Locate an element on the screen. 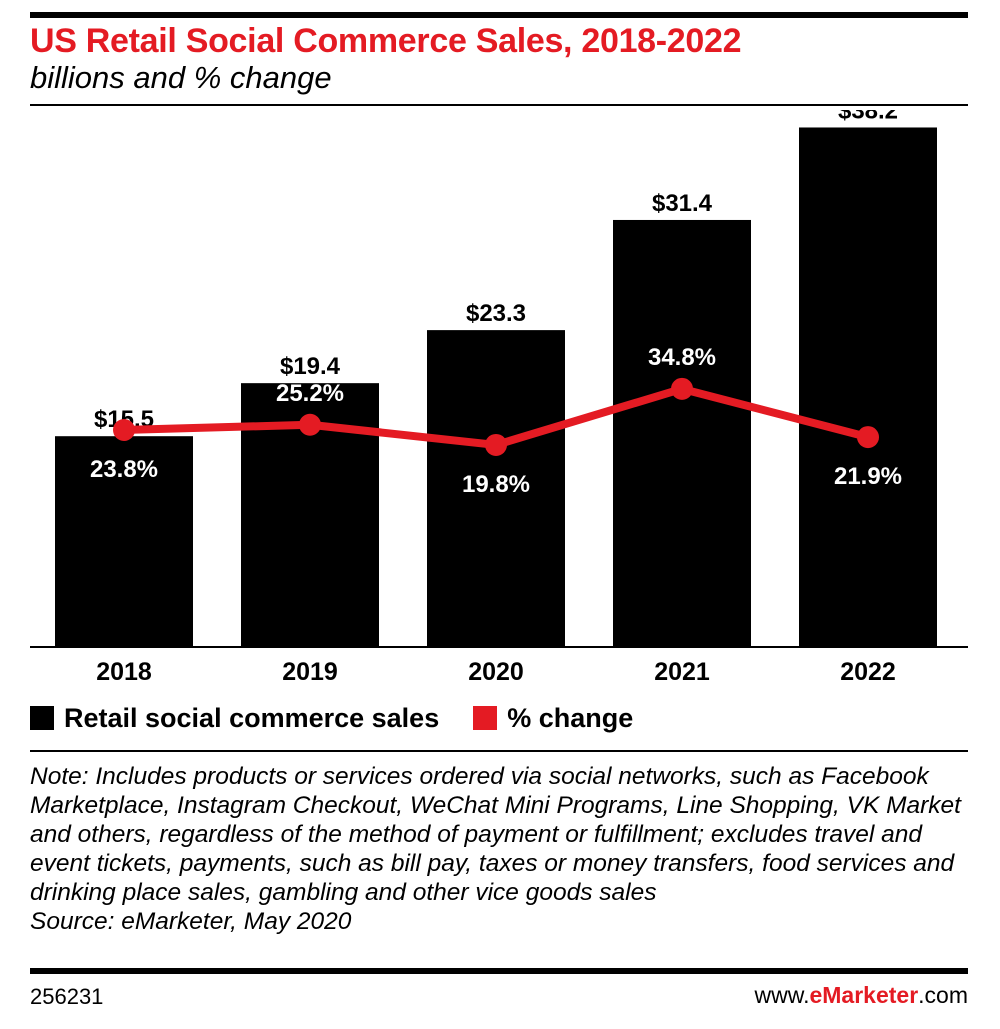  change-point-2018 is located at coordinates (124, 429).